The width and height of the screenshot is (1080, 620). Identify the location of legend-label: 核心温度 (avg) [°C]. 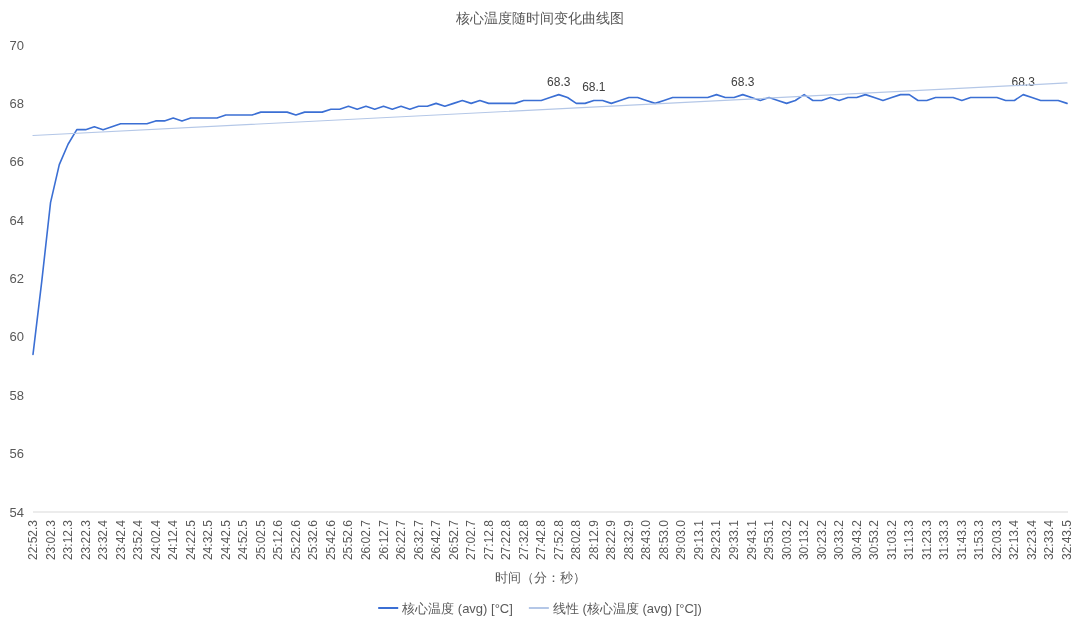
(457, 608).